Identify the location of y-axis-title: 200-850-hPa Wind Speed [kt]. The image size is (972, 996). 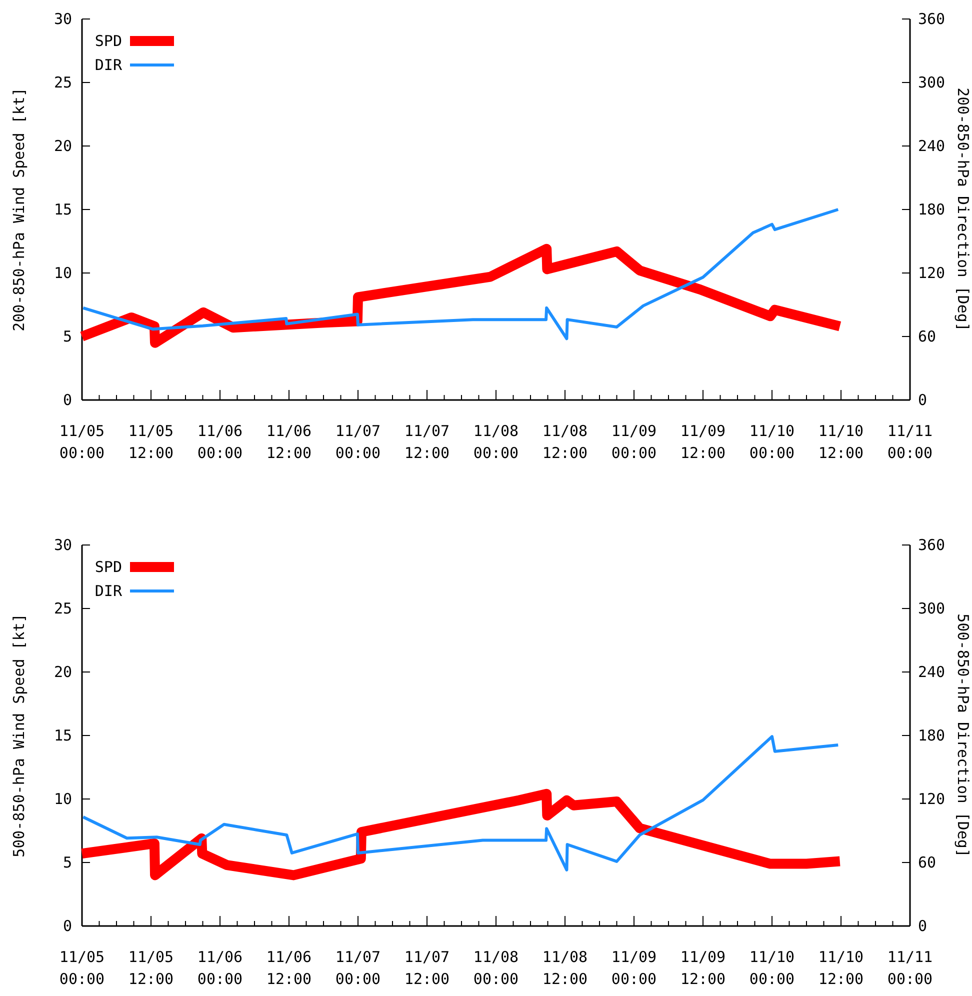
(19, 210).